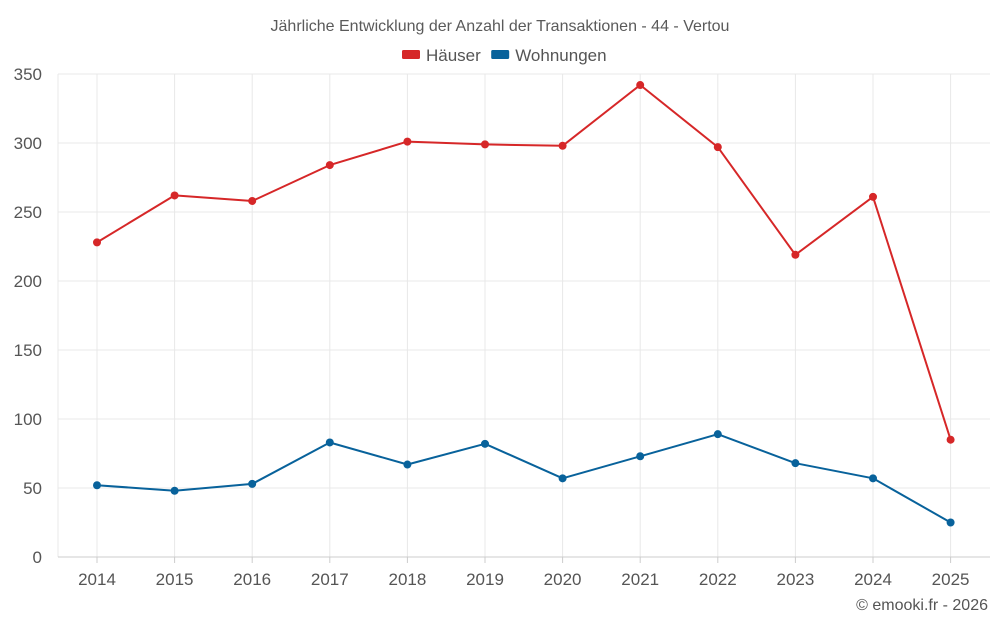  What do you see at coordinates (32, 488) in the screenshot?
I see `y-tick-label: 50` at bounding box center [32, 488].